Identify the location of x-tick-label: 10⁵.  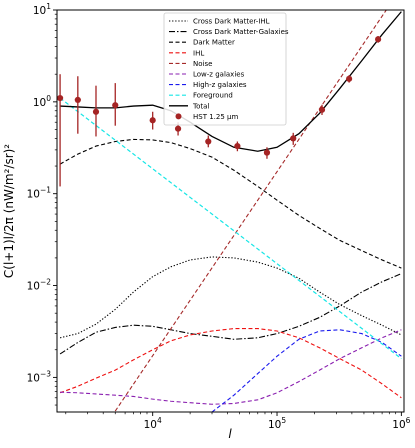
(277, 423).